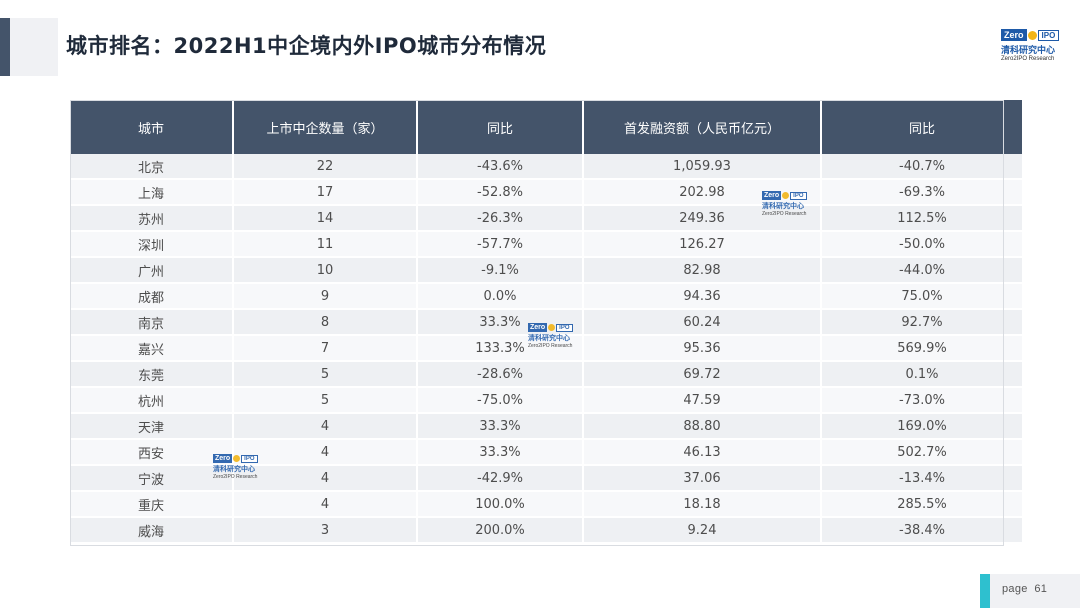 This screenshot has width=1080, height=608. What do you see at coordinates (152, 218) in the screenshot?
I see `cell-city: 苏州` at bounding box center [152, 218].